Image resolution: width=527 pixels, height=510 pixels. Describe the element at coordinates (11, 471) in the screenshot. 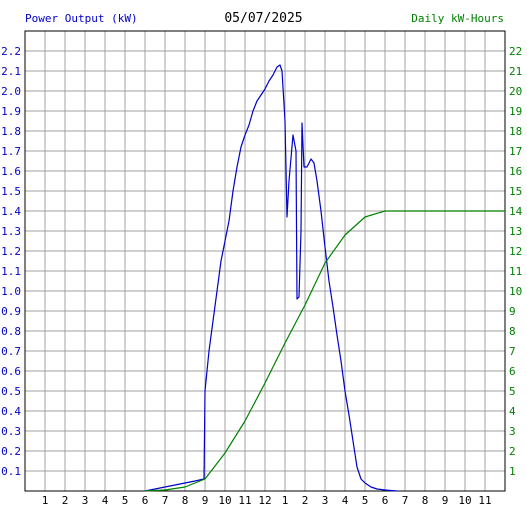

I see `y-left-tick-label: 0.1` at that location.